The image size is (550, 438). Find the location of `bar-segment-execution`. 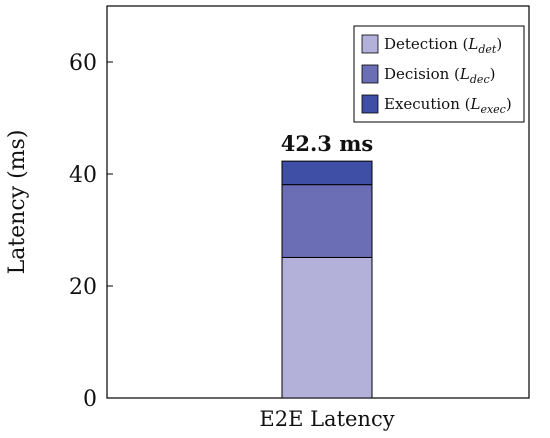

bar-segment-execution is located at coordinates (327, 173).